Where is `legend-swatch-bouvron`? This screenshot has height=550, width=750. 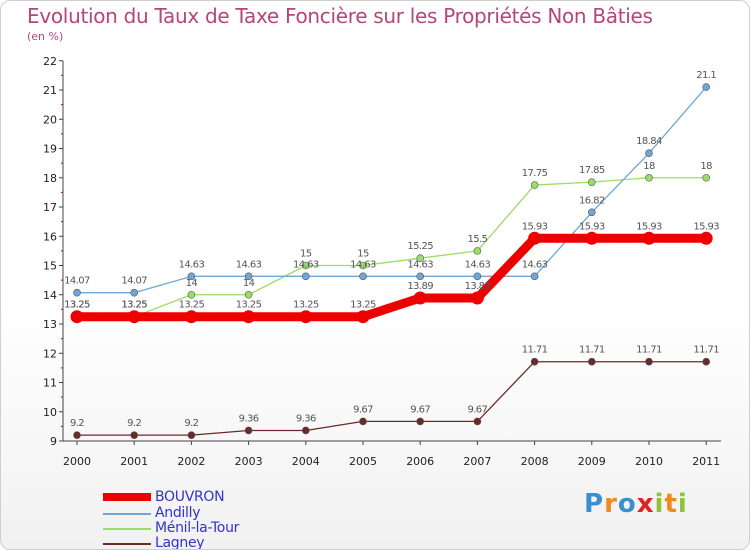 legend-swatch-bouvron is located at coordinates (127, 497).